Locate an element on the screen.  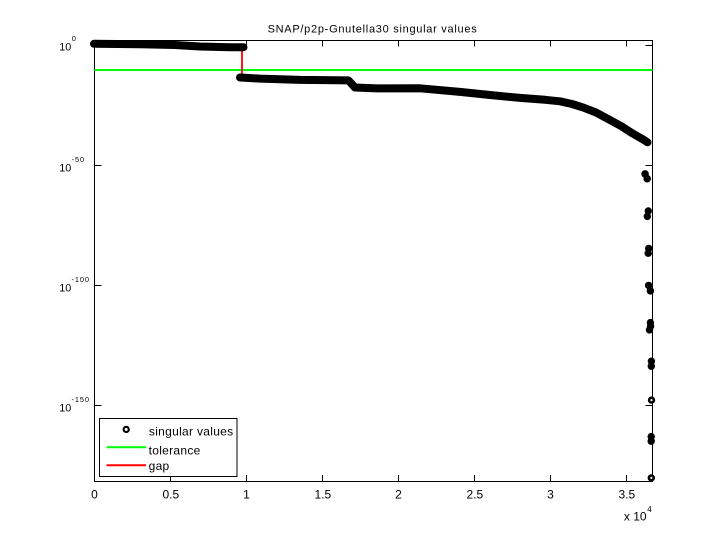
svg-text: tolerance is located at coordinates (175, 450).